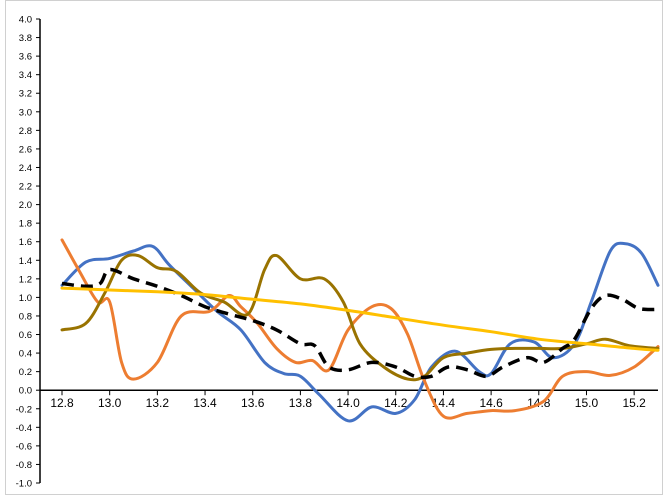 This screenshot has height=497, width=665. Describe the element at coordinates (110, 403) in the screenshot. I see `x-tick-label: 13.0` at that location.